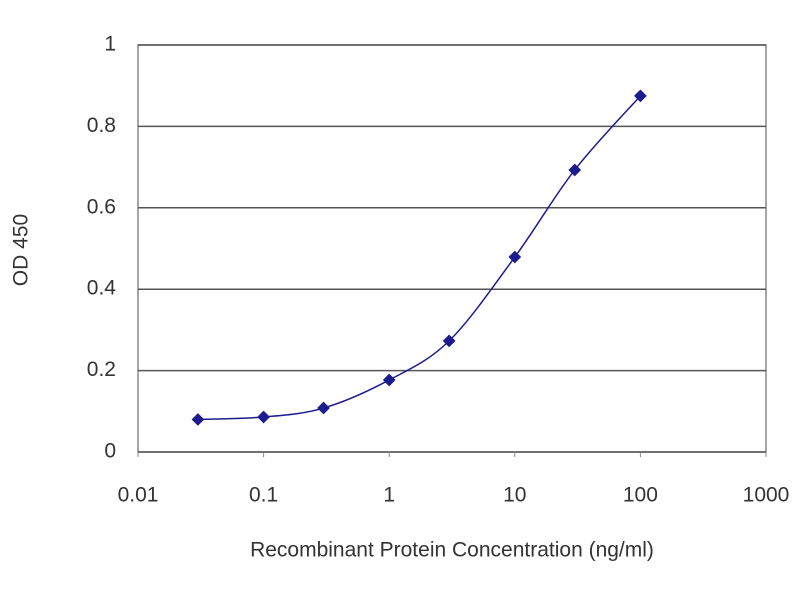 This screenshot has width=800, height=600. What do you see at coordinates (138, 495) in the screenshot?
I see `x-tick-label: 0.01` at bounding box center [138, 495].